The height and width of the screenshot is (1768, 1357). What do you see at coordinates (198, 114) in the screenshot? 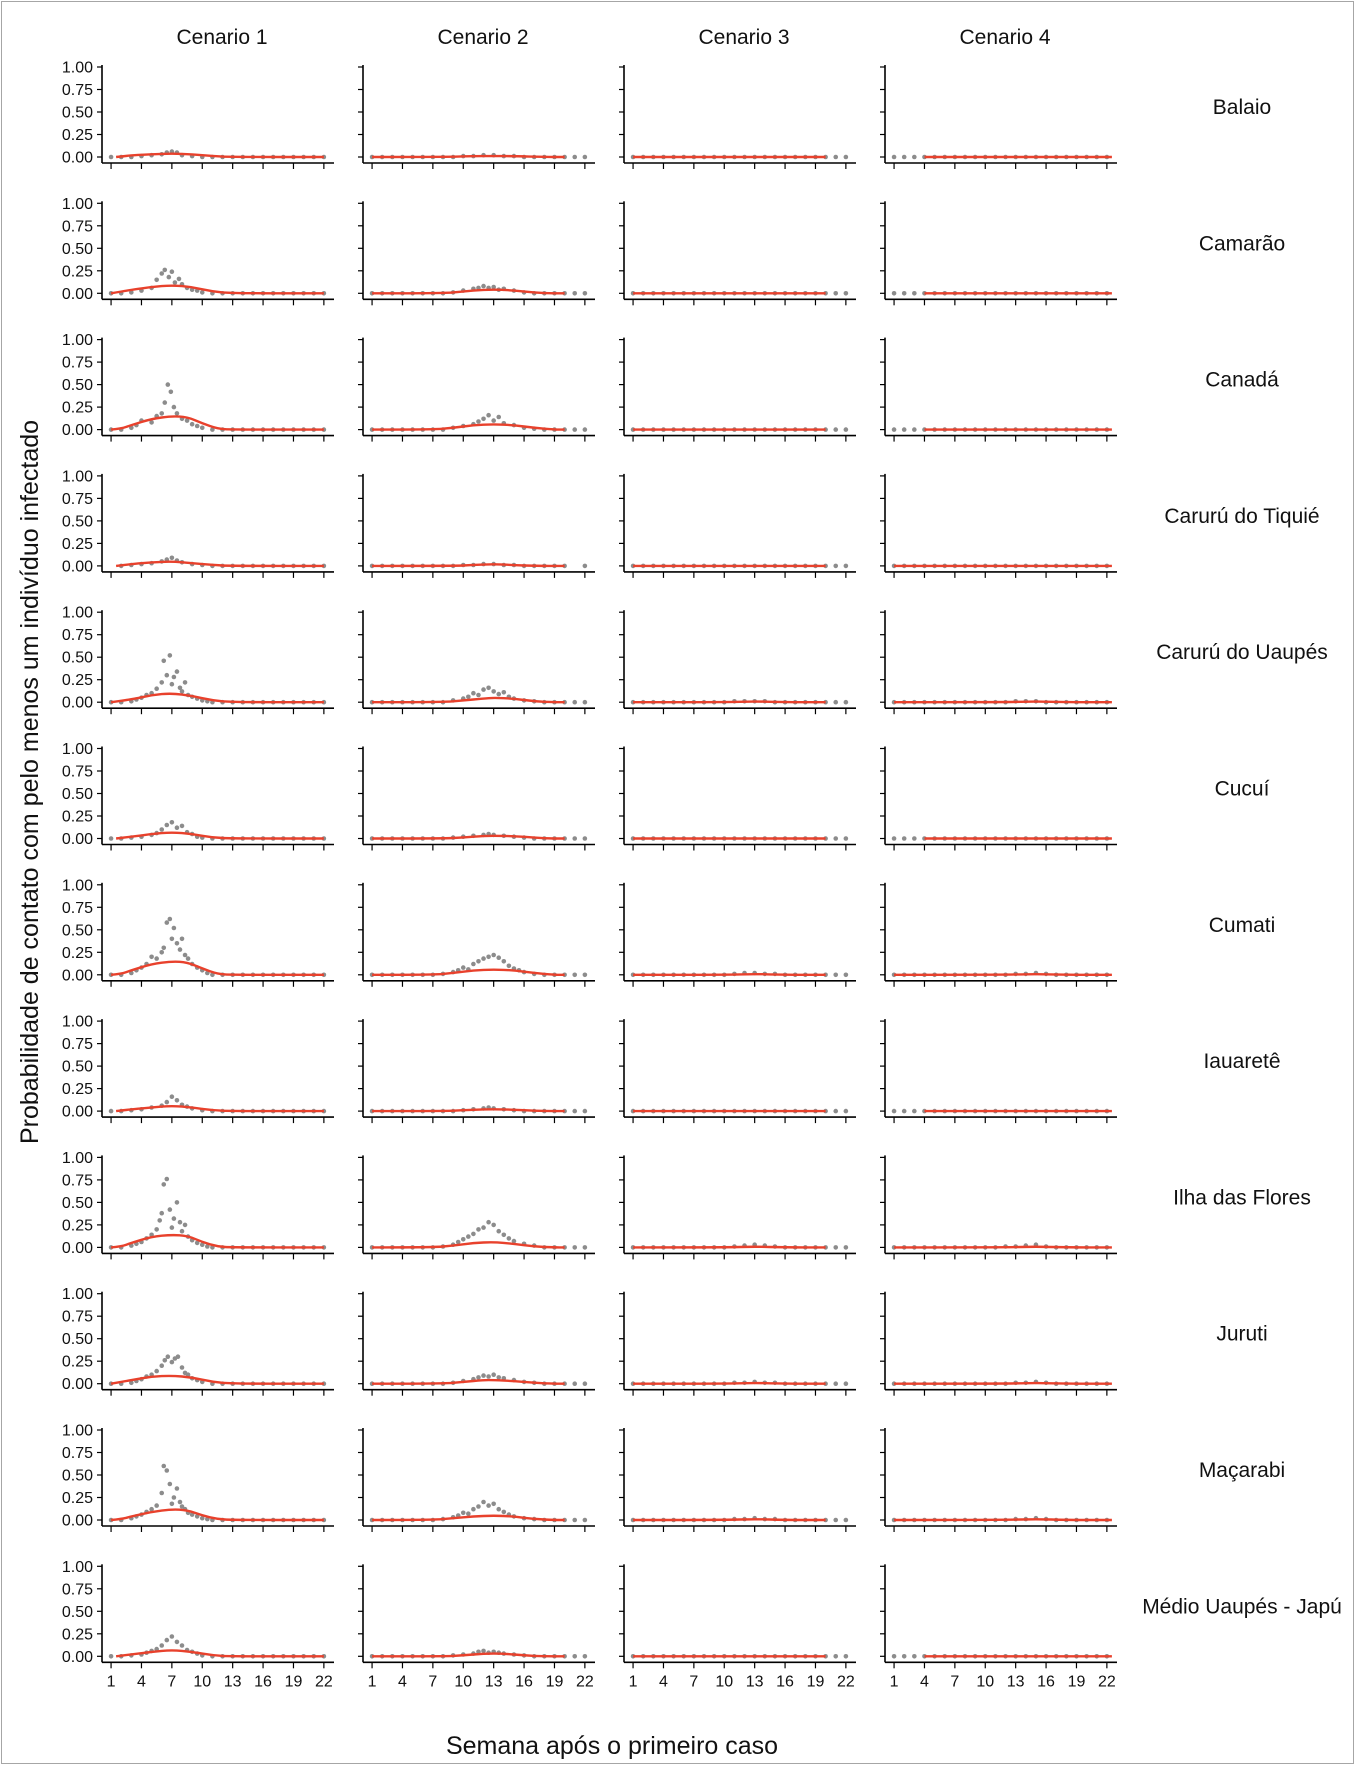
I see `facet-panel: 0.00 0.25 0.50 0.75 1.00` at bounding box center [198, 114].